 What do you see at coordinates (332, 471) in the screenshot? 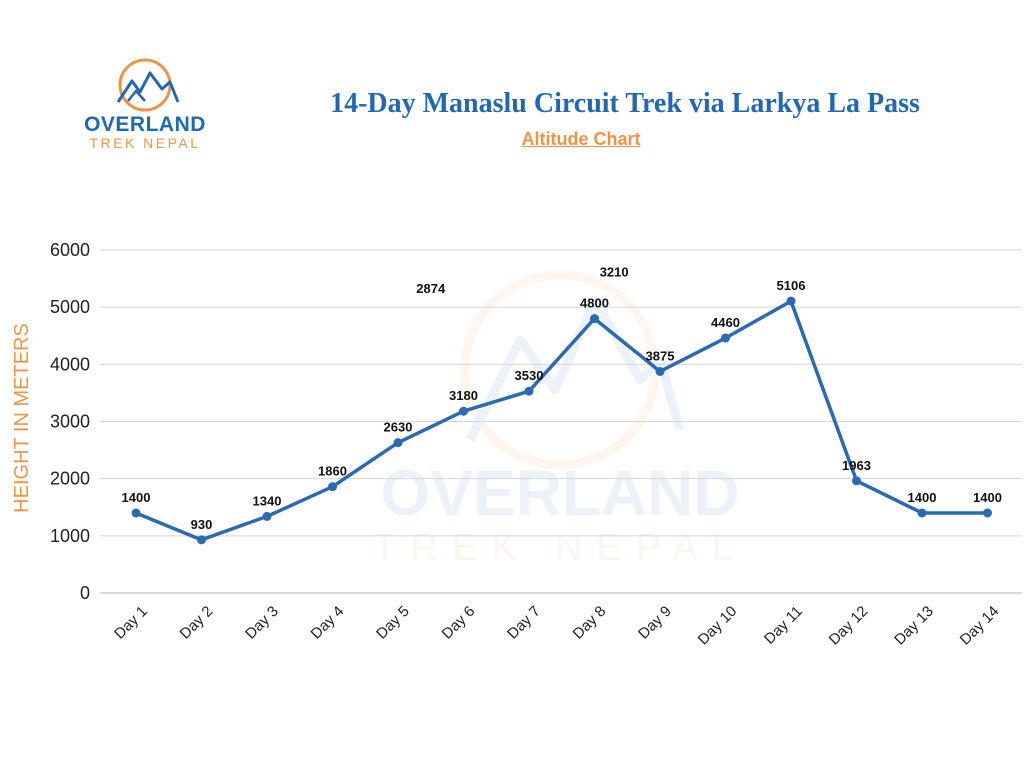
I see `data-label: 1860` at bounding box center [332, 471].